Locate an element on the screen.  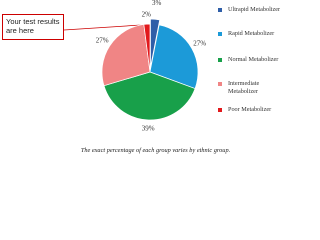
slice-label: 2% is located at coordinates (147, 15).